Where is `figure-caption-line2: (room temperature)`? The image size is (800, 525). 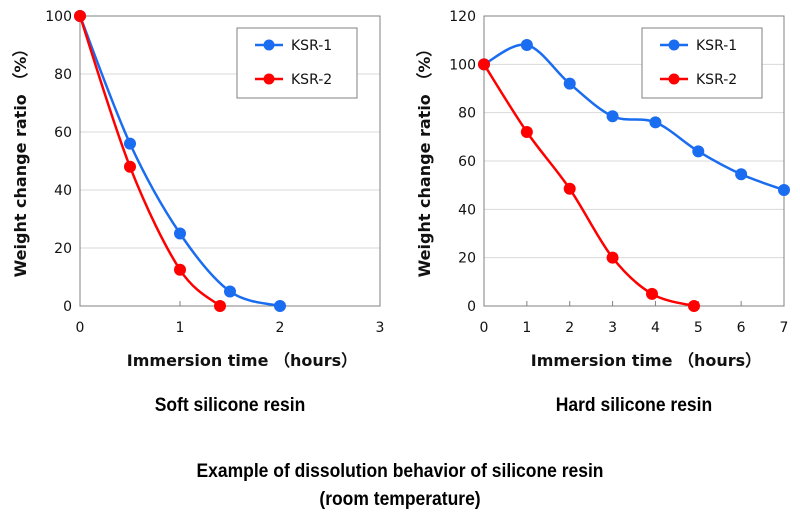
figure-caption-line2: (room temperature) is located at coordinates (400, 499).